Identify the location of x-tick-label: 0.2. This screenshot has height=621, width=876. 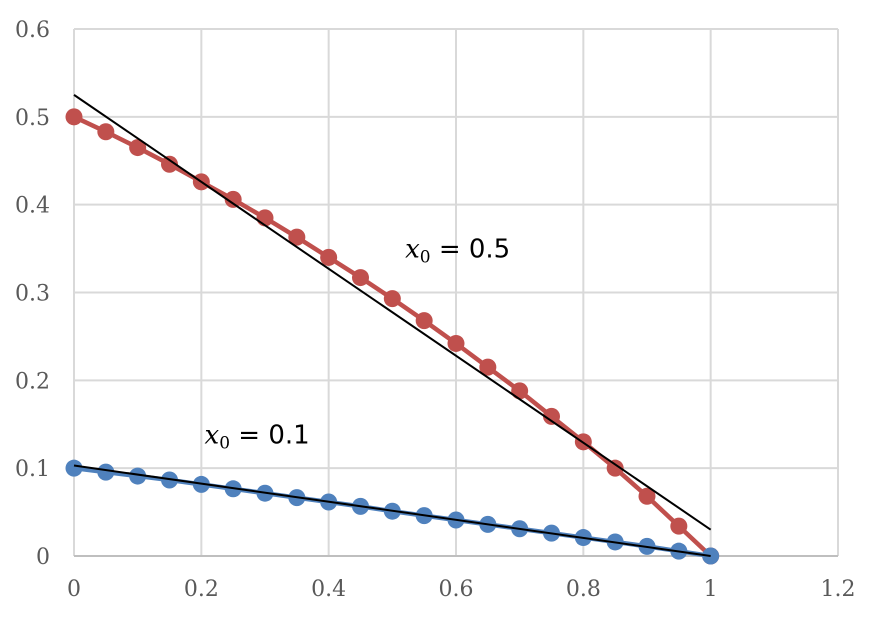
(201, 589).